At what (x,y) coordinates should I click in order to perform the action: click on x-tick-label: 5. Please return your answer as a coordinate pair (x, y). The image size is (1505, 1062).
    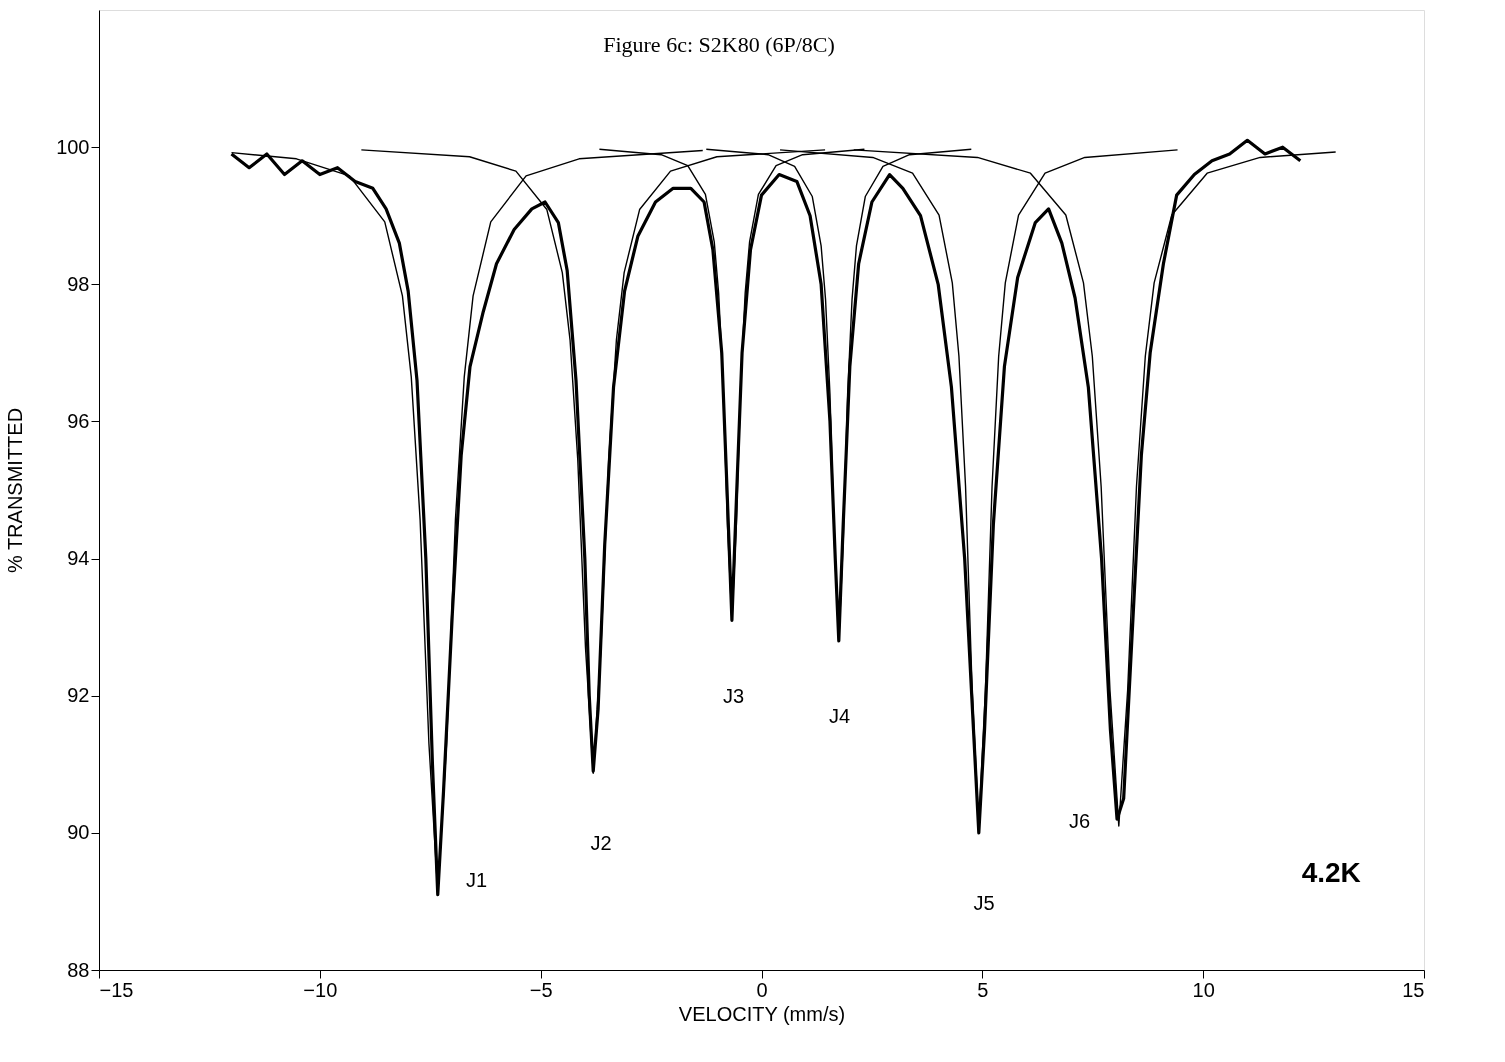
    Looking at the image, I should click on (983, 989).